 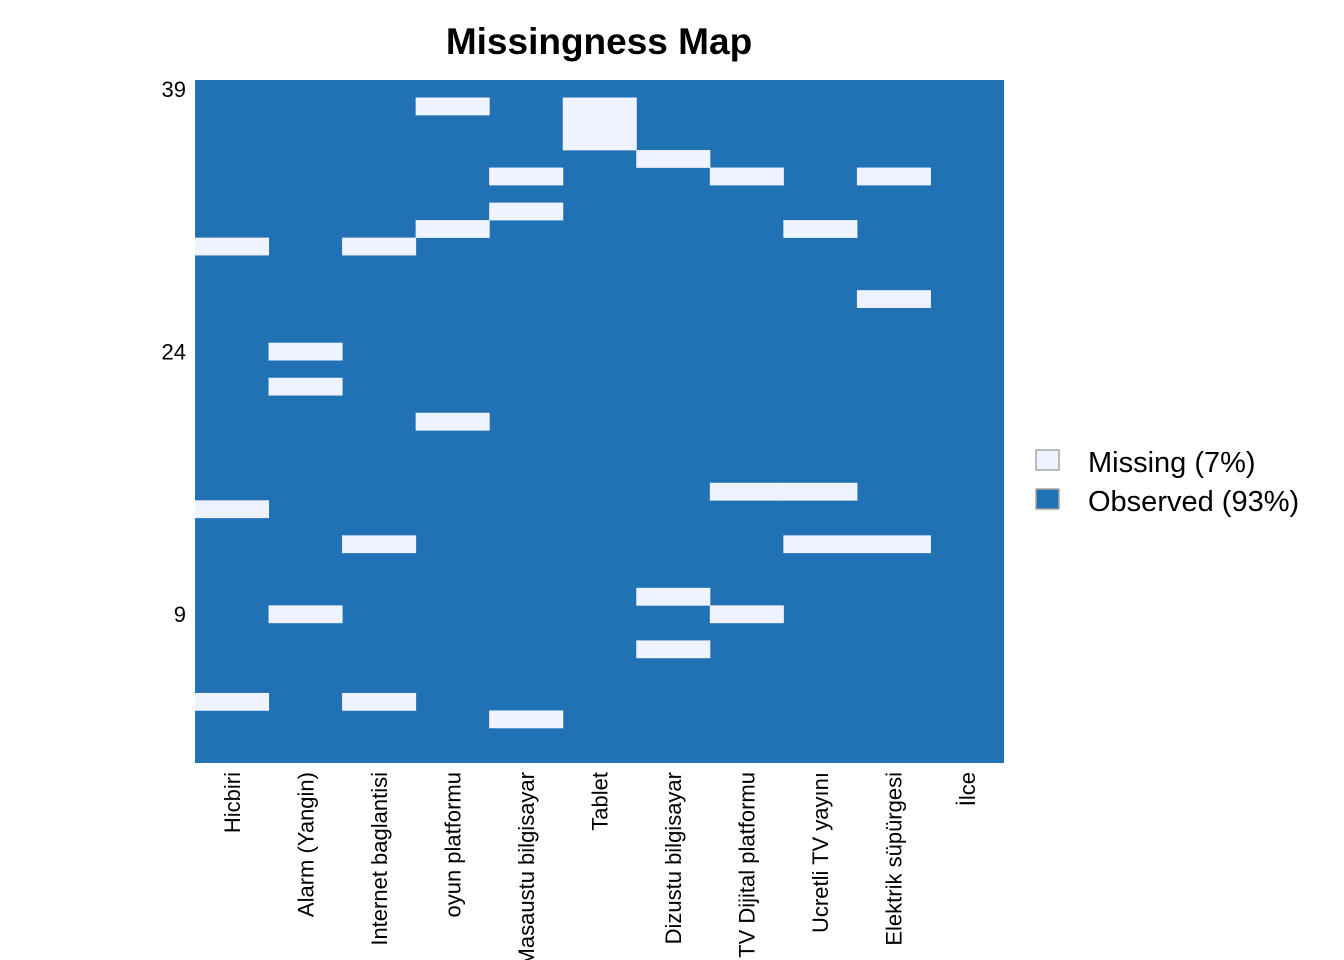 I want to click on x-tick-label: Tablet, so click(x=600, y=801).